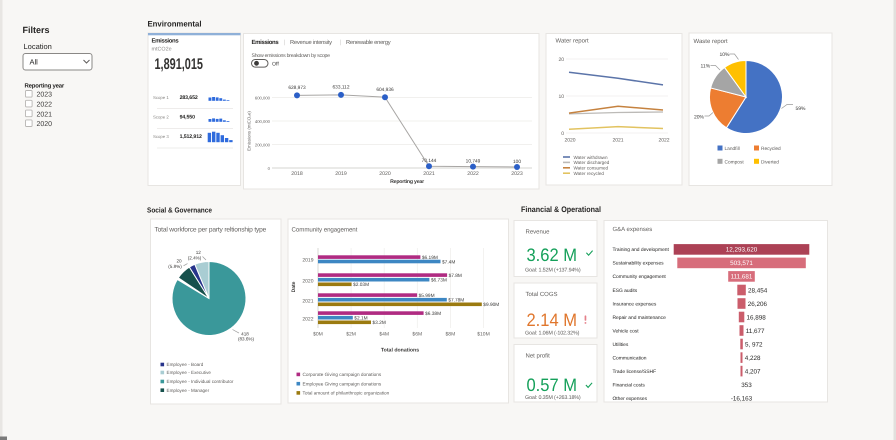  Describe the element at coordinates (351, 335) in the screenshot. I see `svg-text: $2M` at that location.